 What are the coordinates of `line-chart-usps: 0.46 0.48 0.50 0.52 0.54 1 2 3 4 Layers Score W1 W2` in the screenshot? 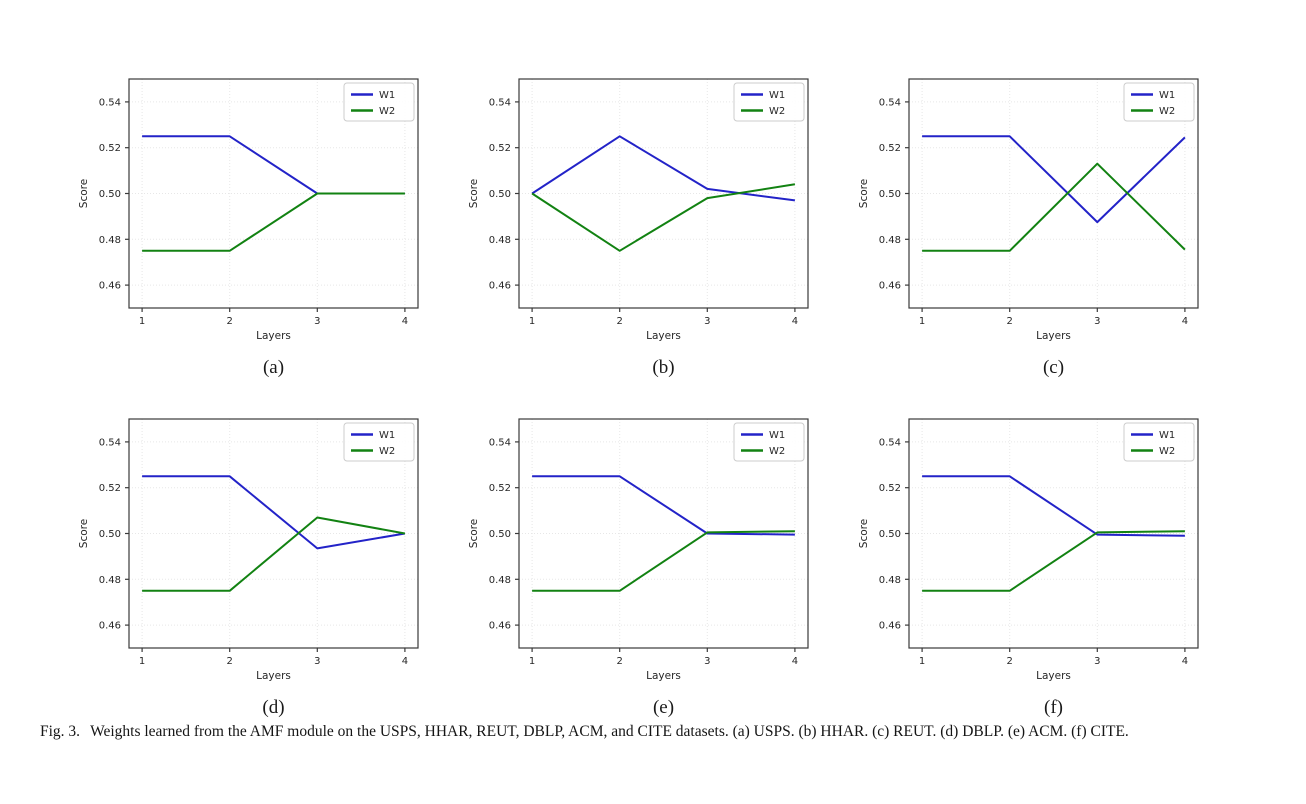 It's located at (248, 210).